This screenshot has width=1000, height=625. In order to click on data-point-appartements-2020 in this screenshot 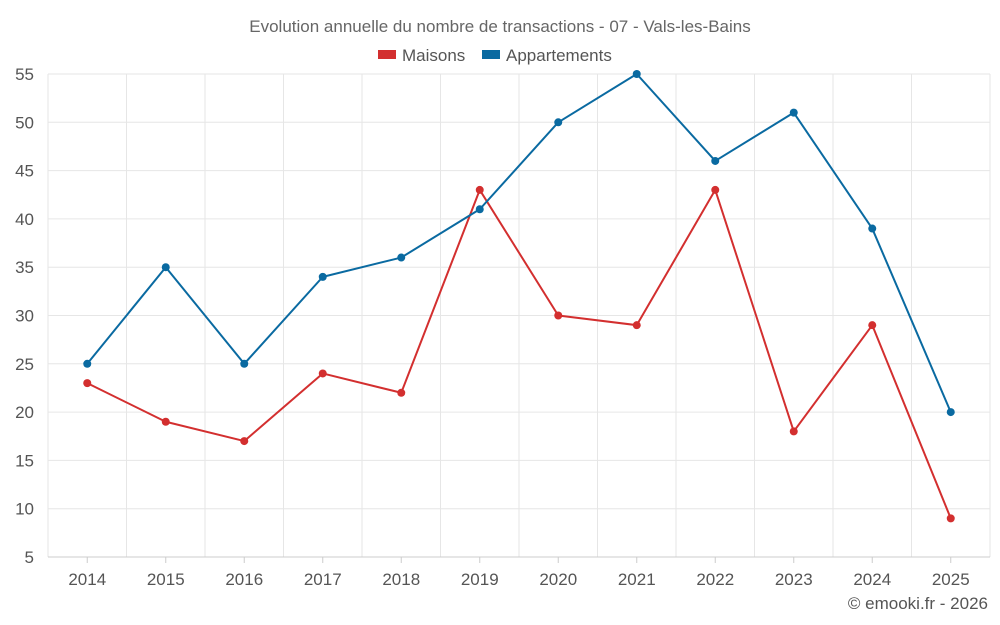, I will do `click(558, 122)`.